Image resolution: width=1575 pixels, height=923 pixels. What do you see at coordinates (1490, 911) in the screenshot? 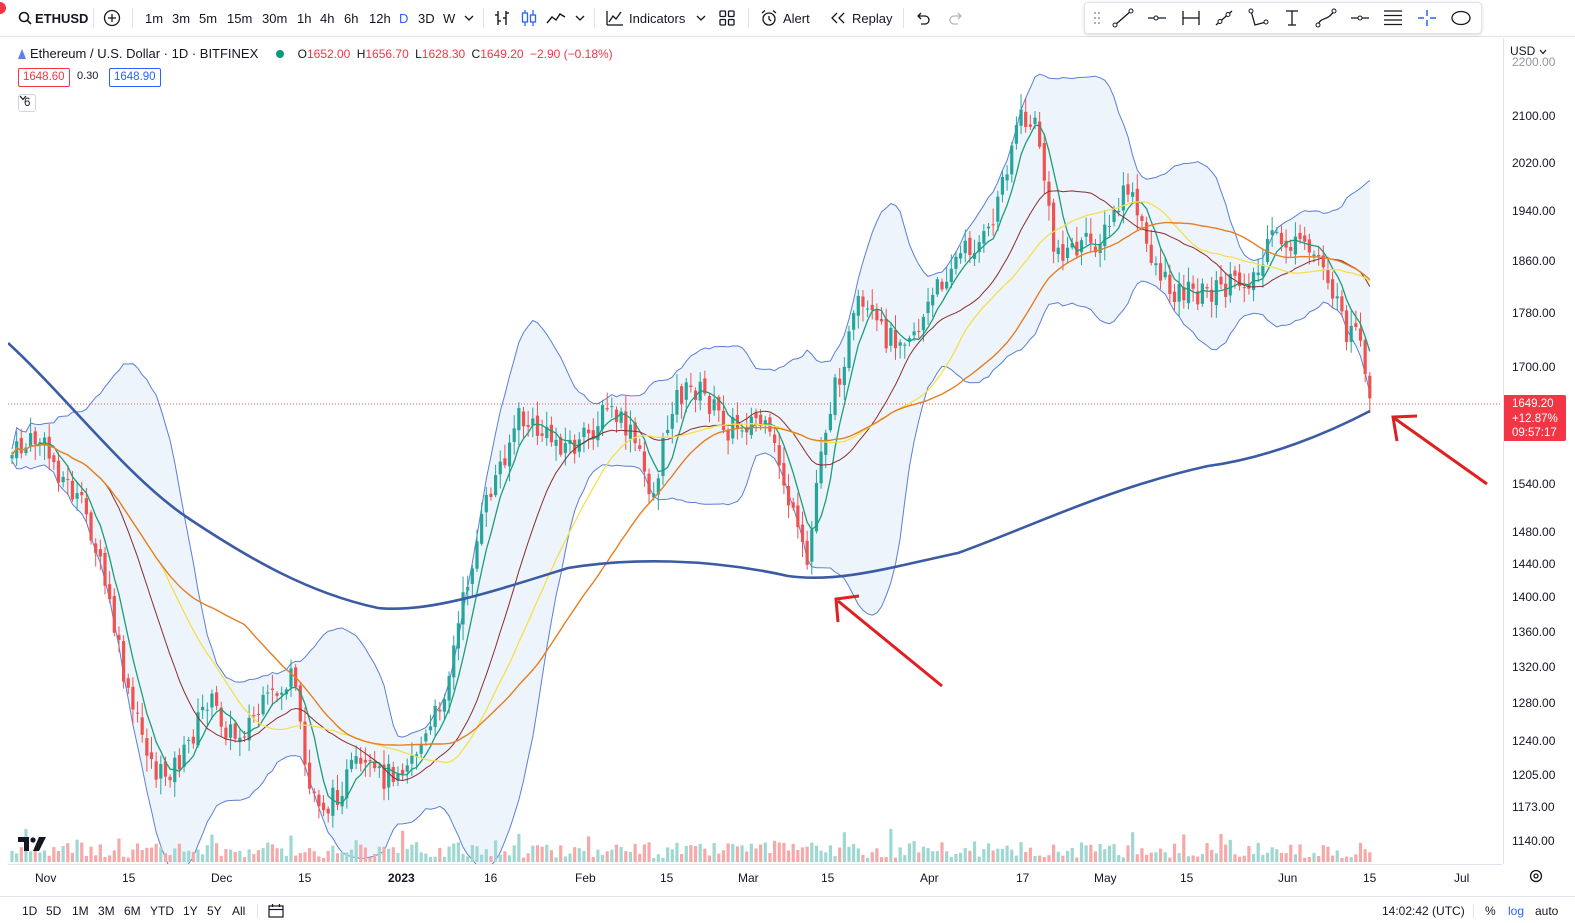
I see `percent-scale-toggle: %` at bounding box center [1490, 911].